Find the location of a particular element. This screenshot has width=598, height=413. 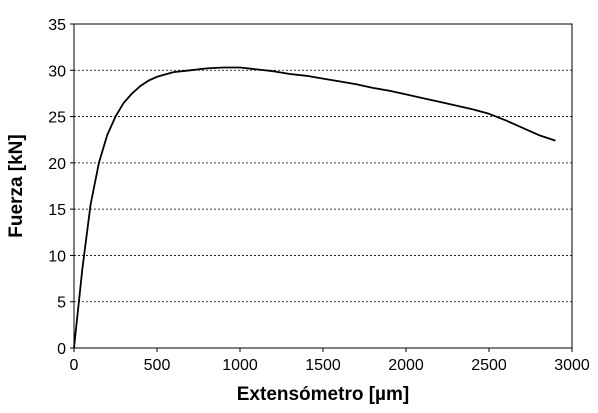

x-axis-ticks: 0 500 1000 1500 2000 2500 3000 is located at coordinates (330, 361).